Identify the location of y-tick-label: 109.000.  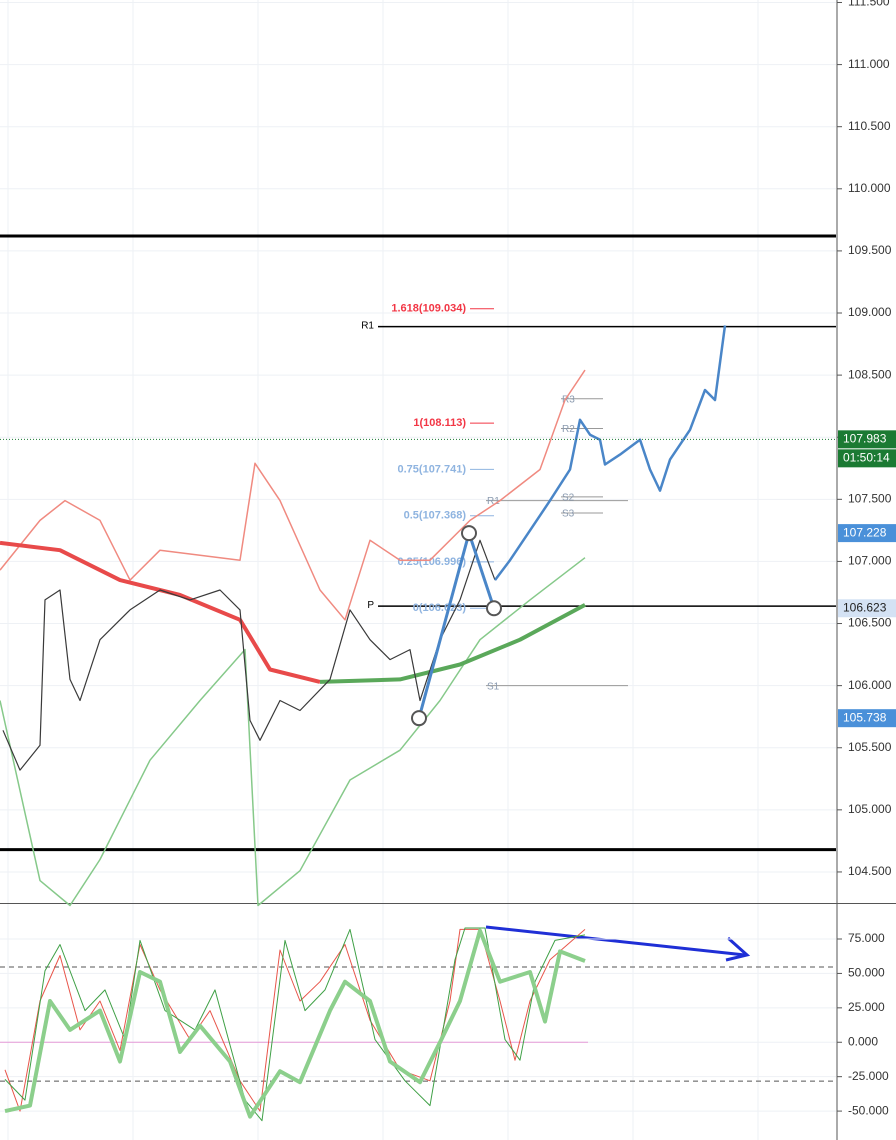
(870, 312).